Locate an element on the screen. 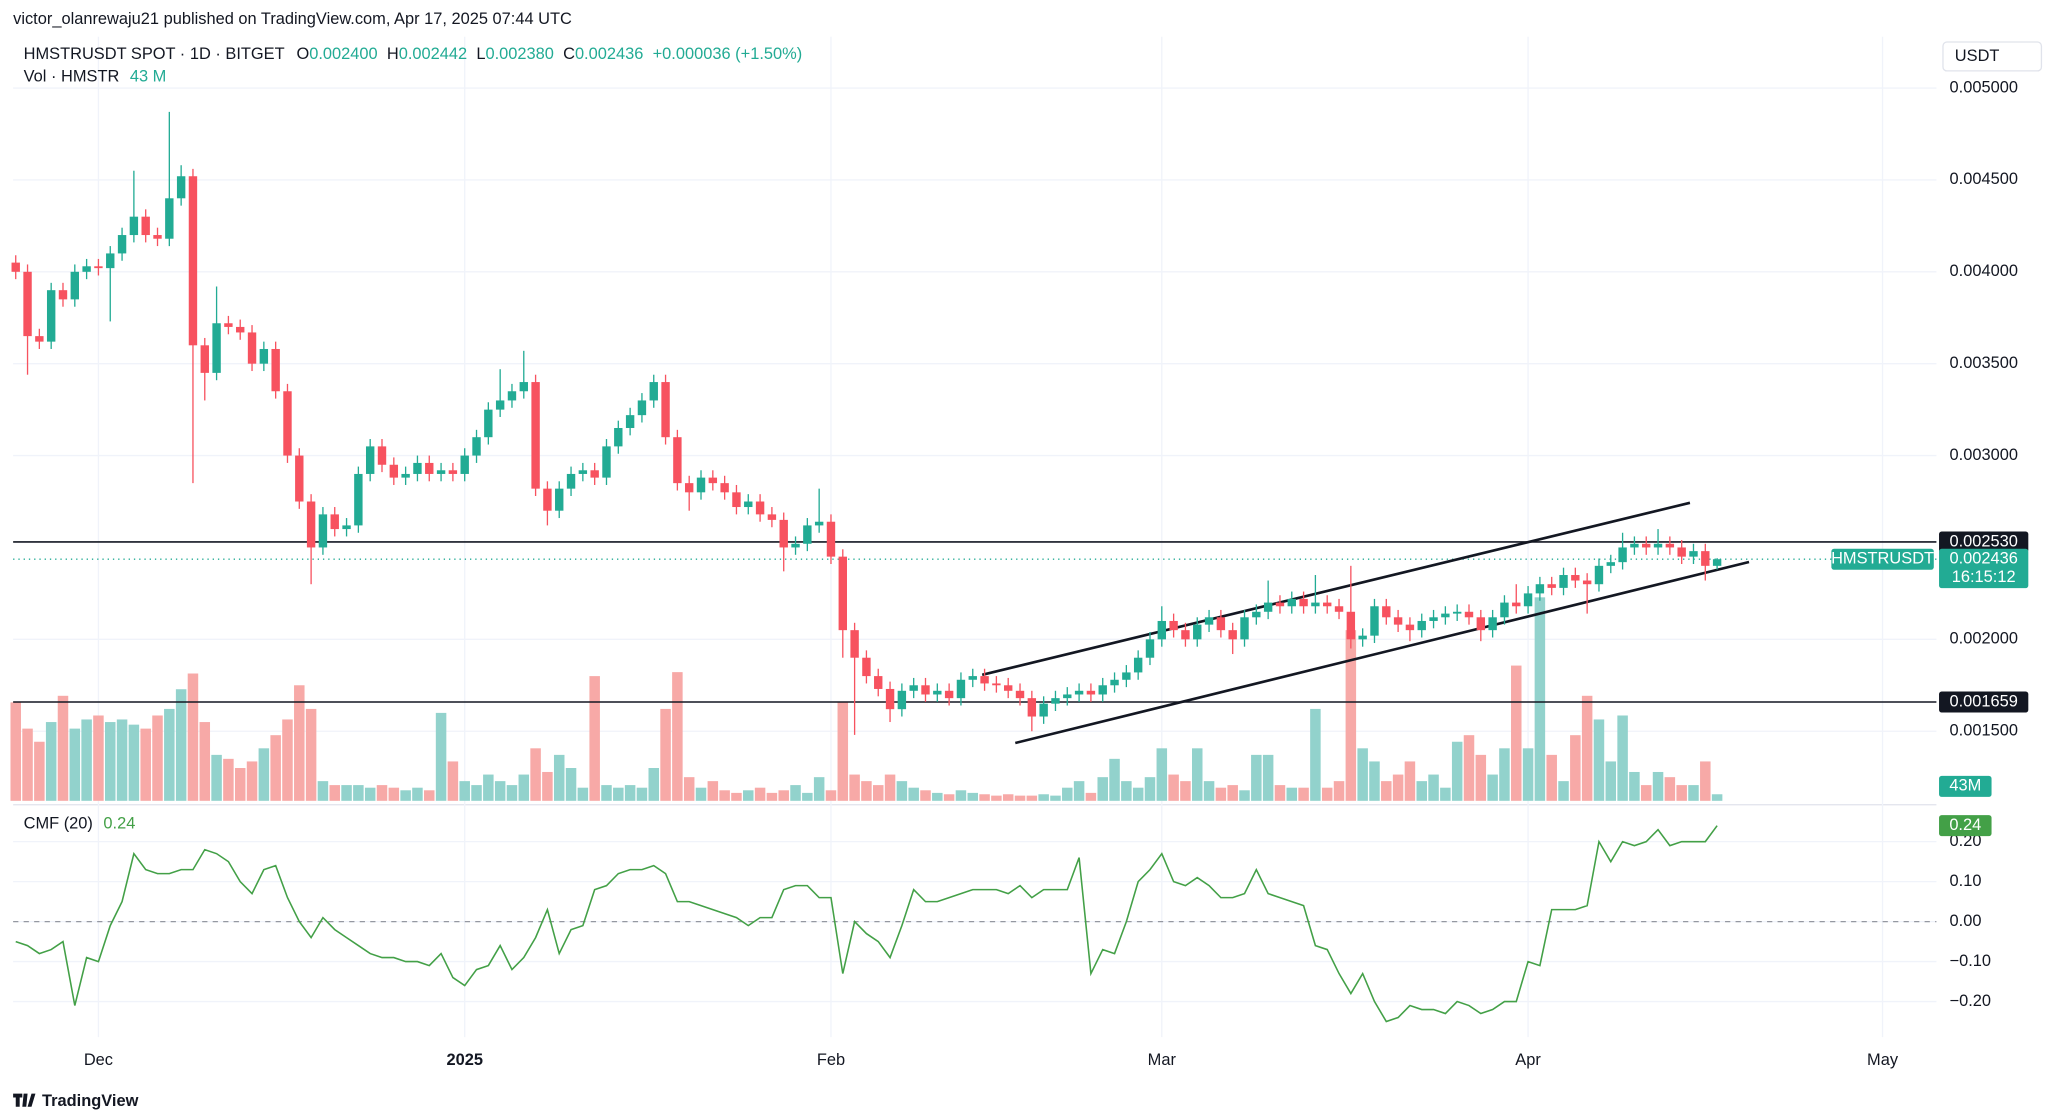 The height and width of the screenshot is (1118, 2048). cmf-tick-label: −0.10 is located at coordinates (1971, 961).